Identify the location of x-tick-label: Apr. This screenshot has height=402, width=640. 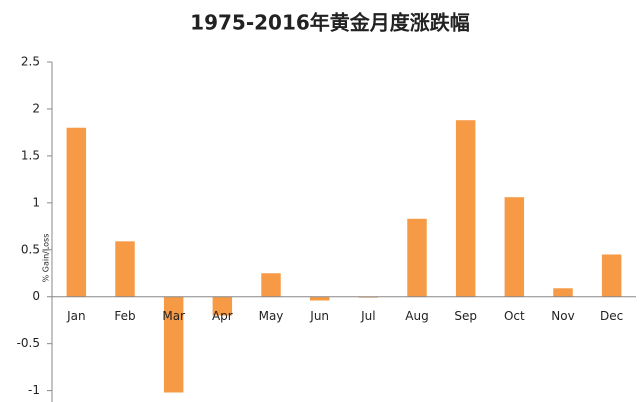
(222, 316).